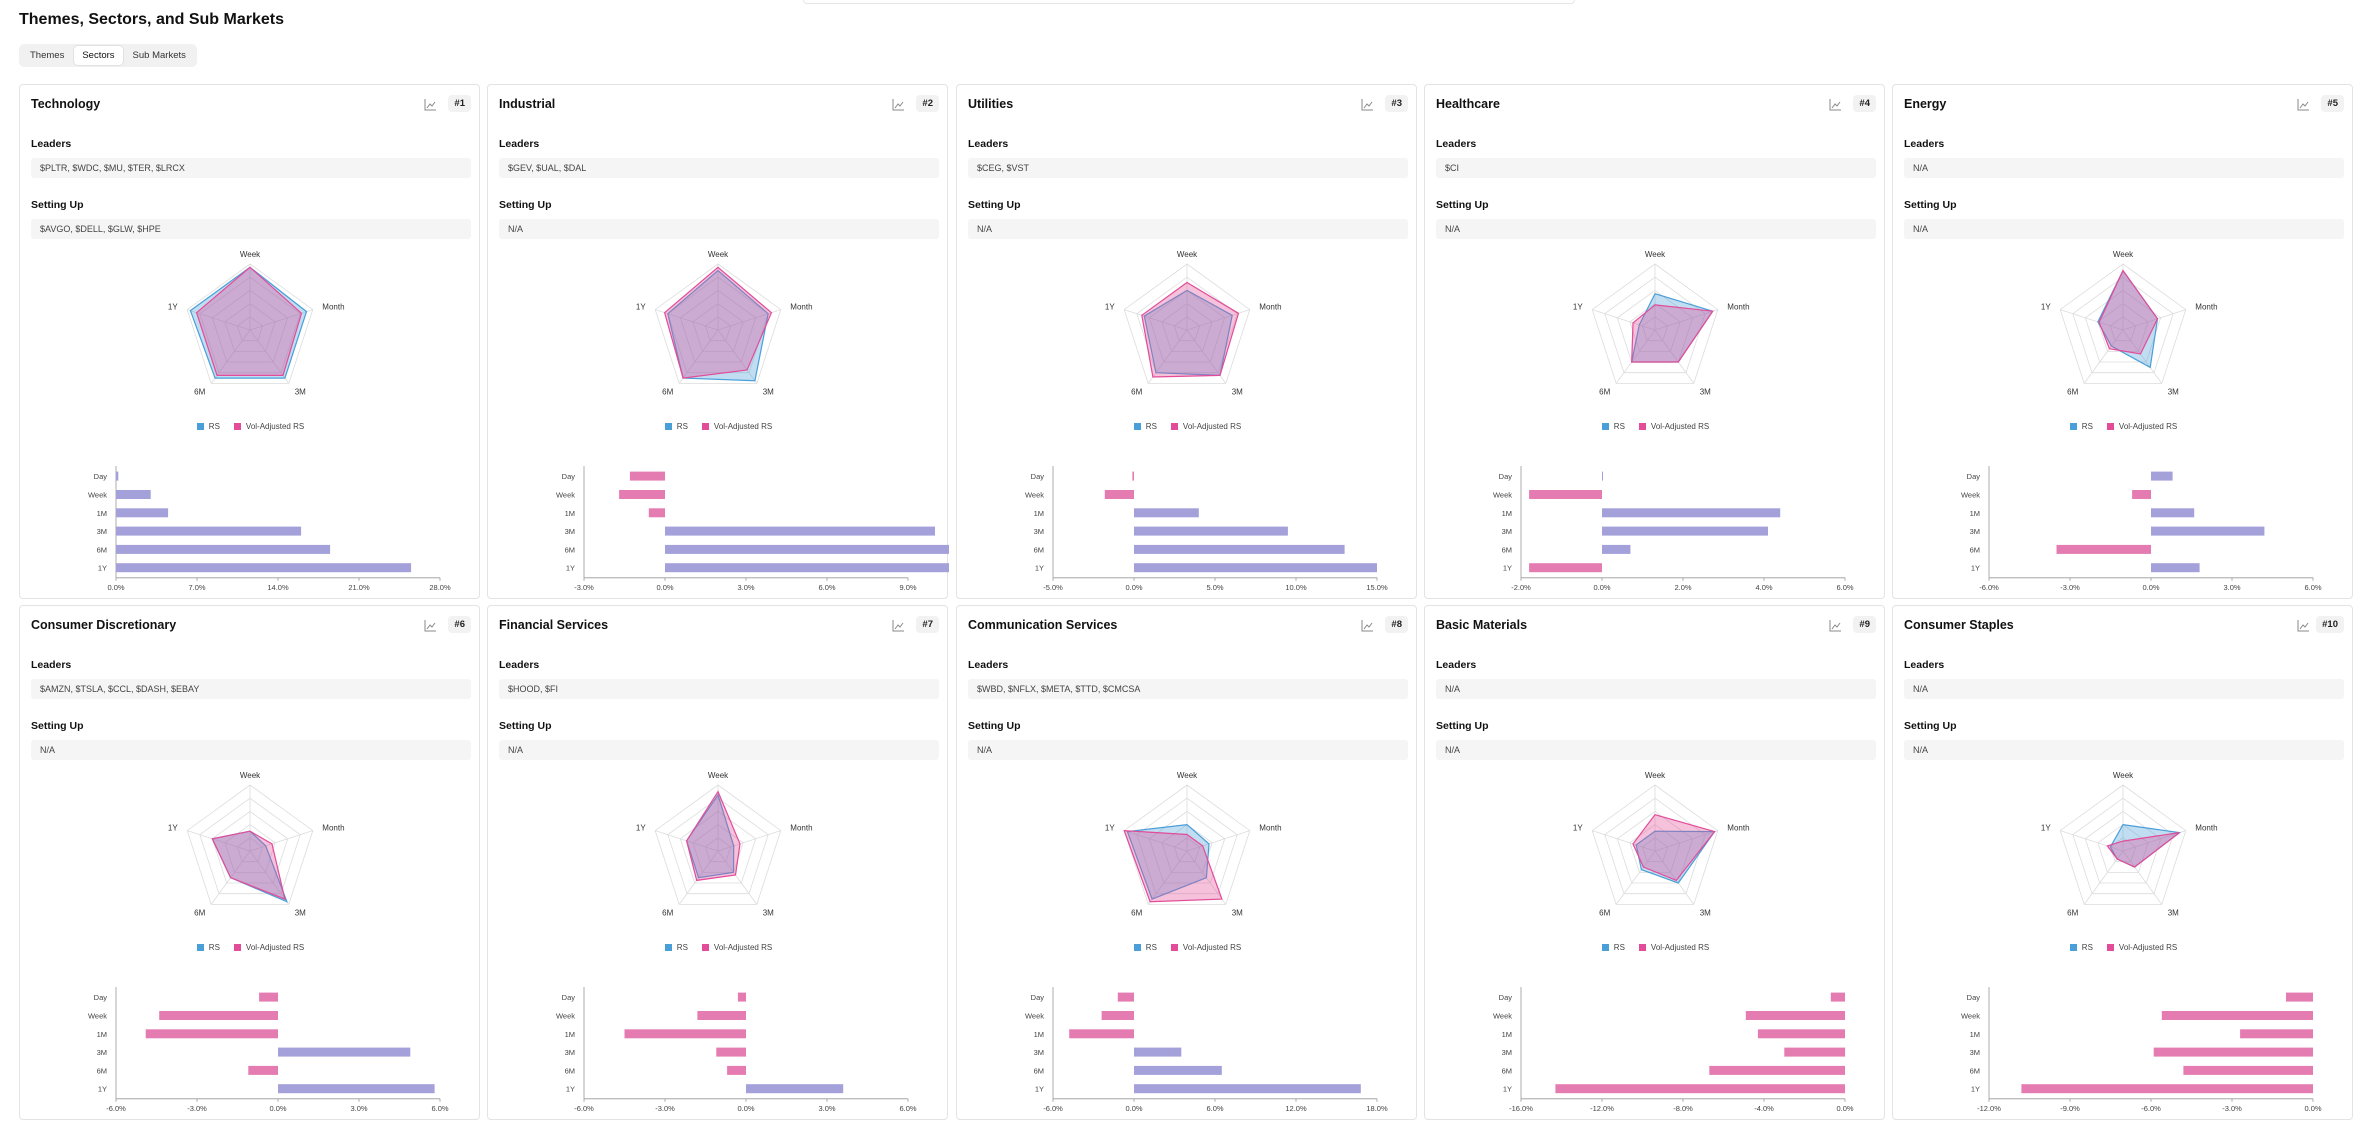  What do you see at coordinates (47, 55) in the screenshot?
I see `tab-themes: Themes` at bounding box center [47, 55].